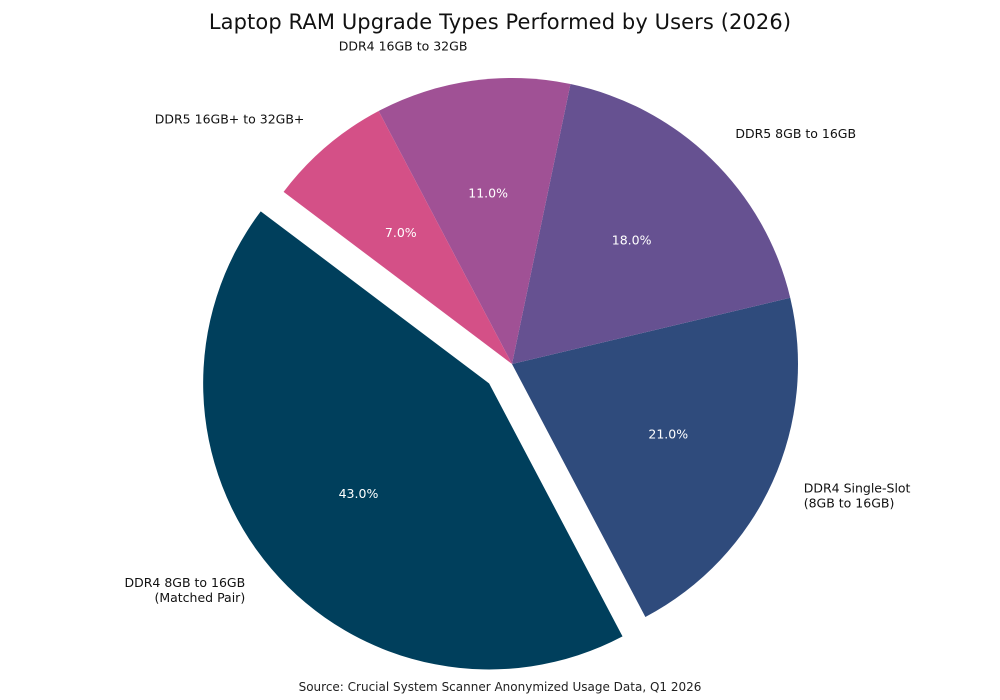 This screenshot has width=1000, height=700. Describe the element at coordinates (184, 582) in the screenshot. I see `slice-category-label-line: DDR4 8GB to 16GB` at that location.